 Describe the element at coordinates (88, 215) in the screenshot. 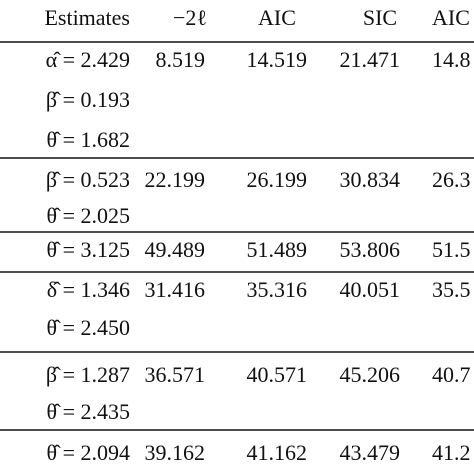

I see `estimate: θ̂ = 2.025` at that location.